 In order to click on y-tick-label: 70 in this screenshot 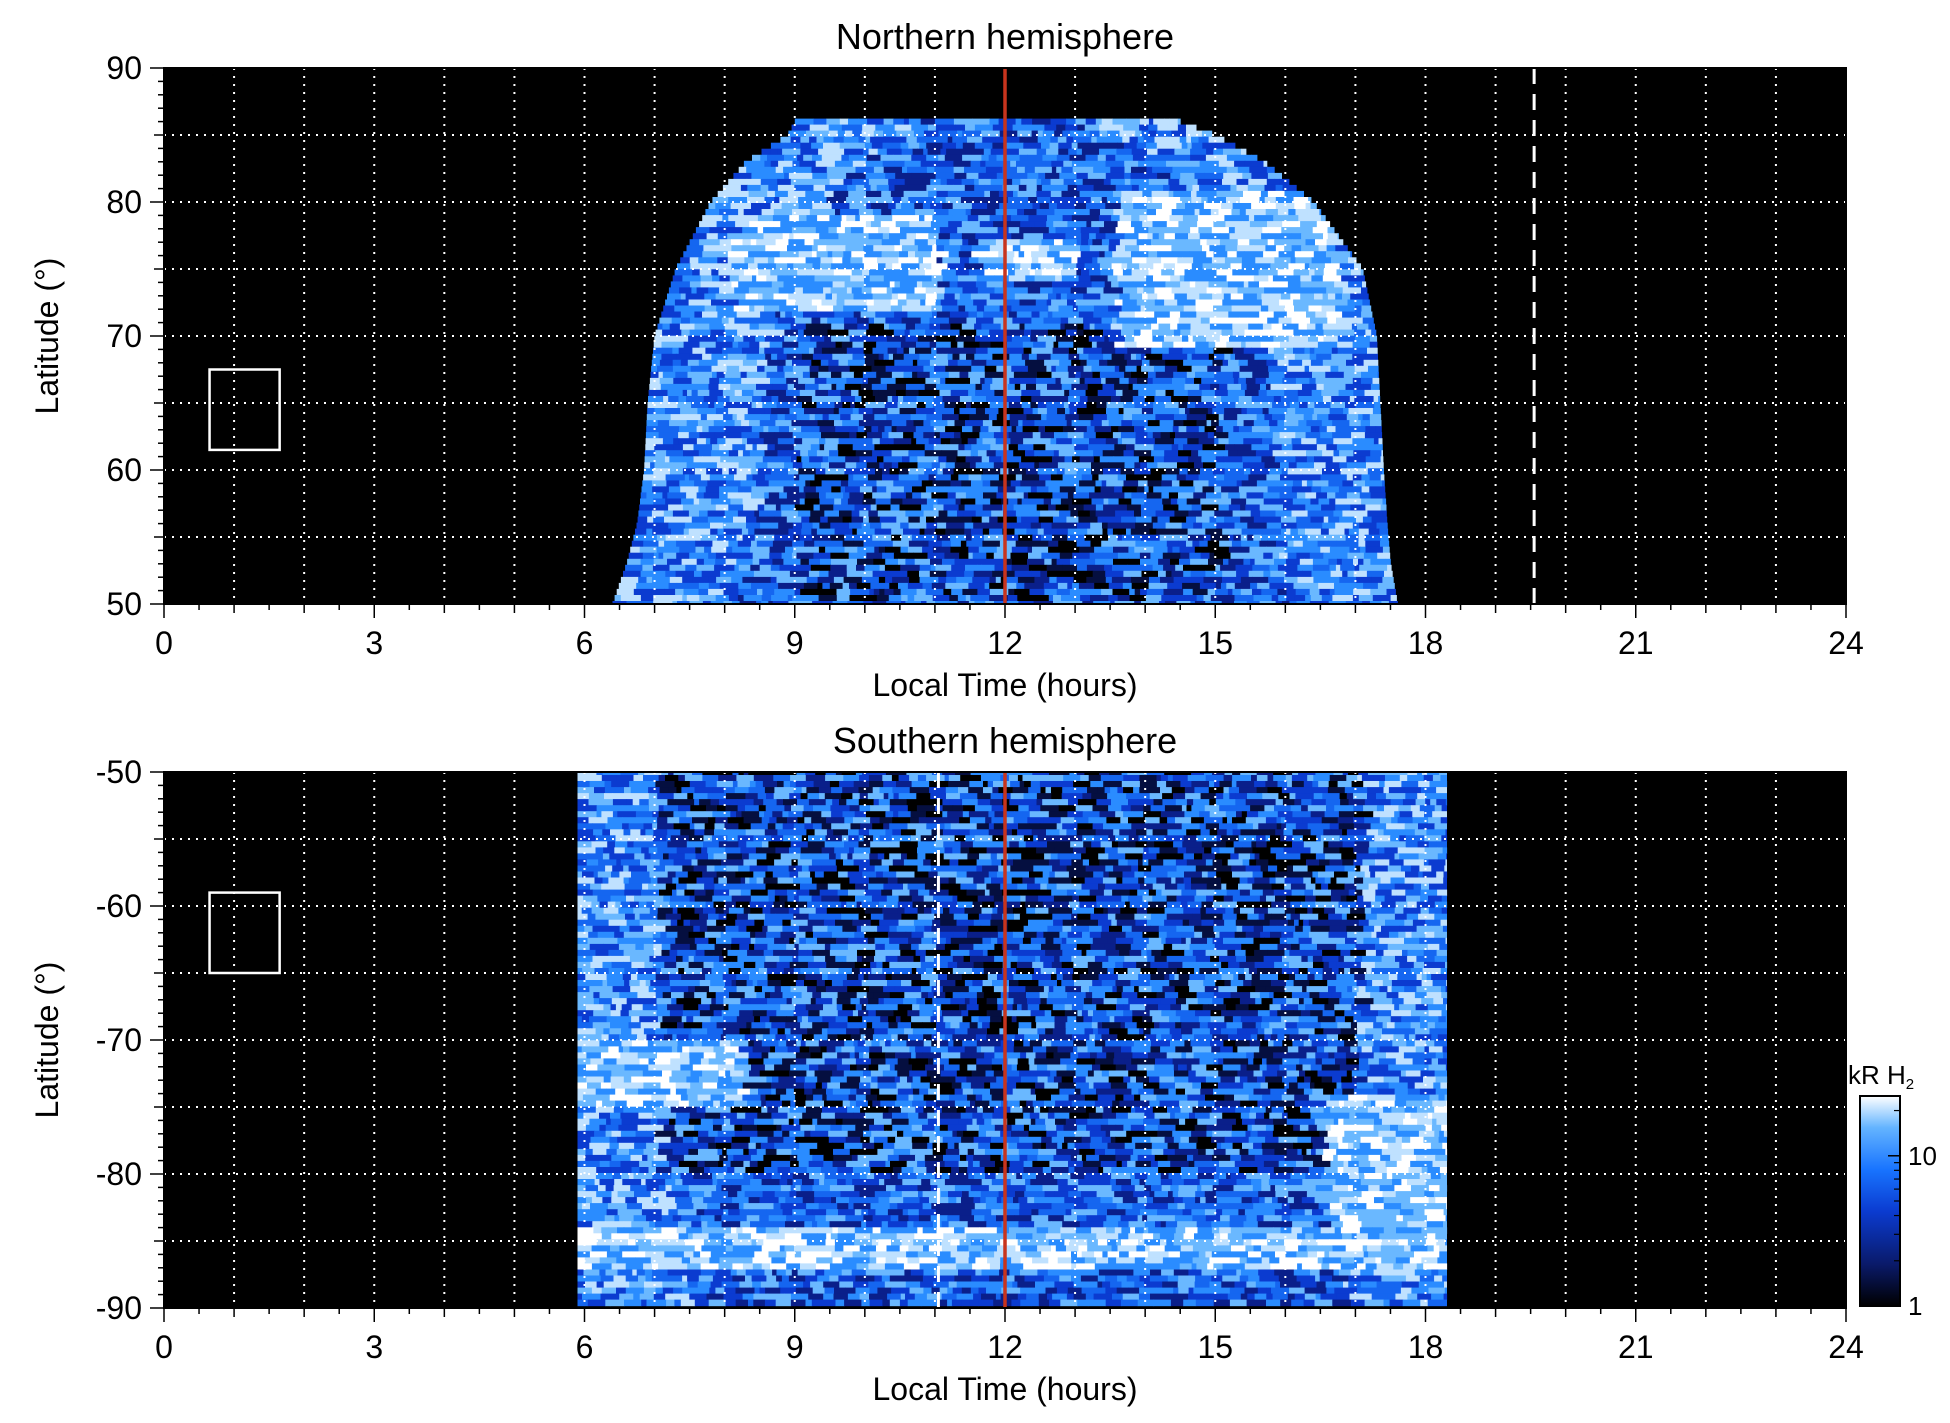, I will do `click(124, 336)`.